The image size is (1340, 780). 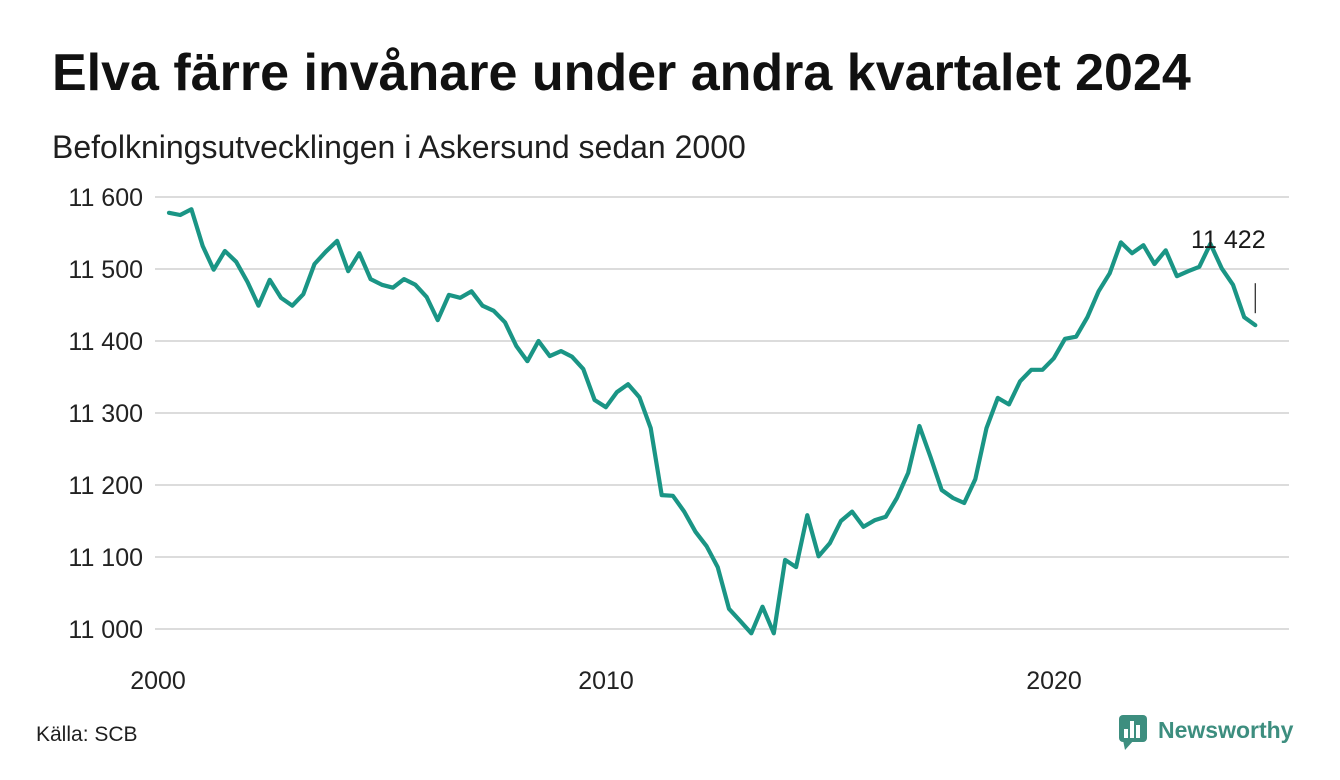 What do you see at coordinates (1226, 730) in the screenshot?
I see `logo-text: Newsworthy` at bounding box center [1226, 730].